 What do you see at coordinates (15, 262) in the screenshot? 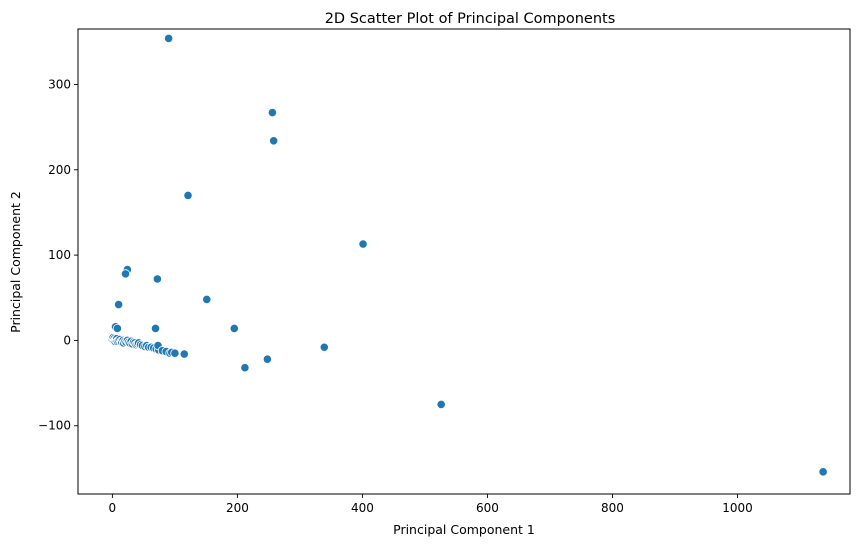
I see `y-axis-label: Principal Component 2` at bounding box center [15, 262].